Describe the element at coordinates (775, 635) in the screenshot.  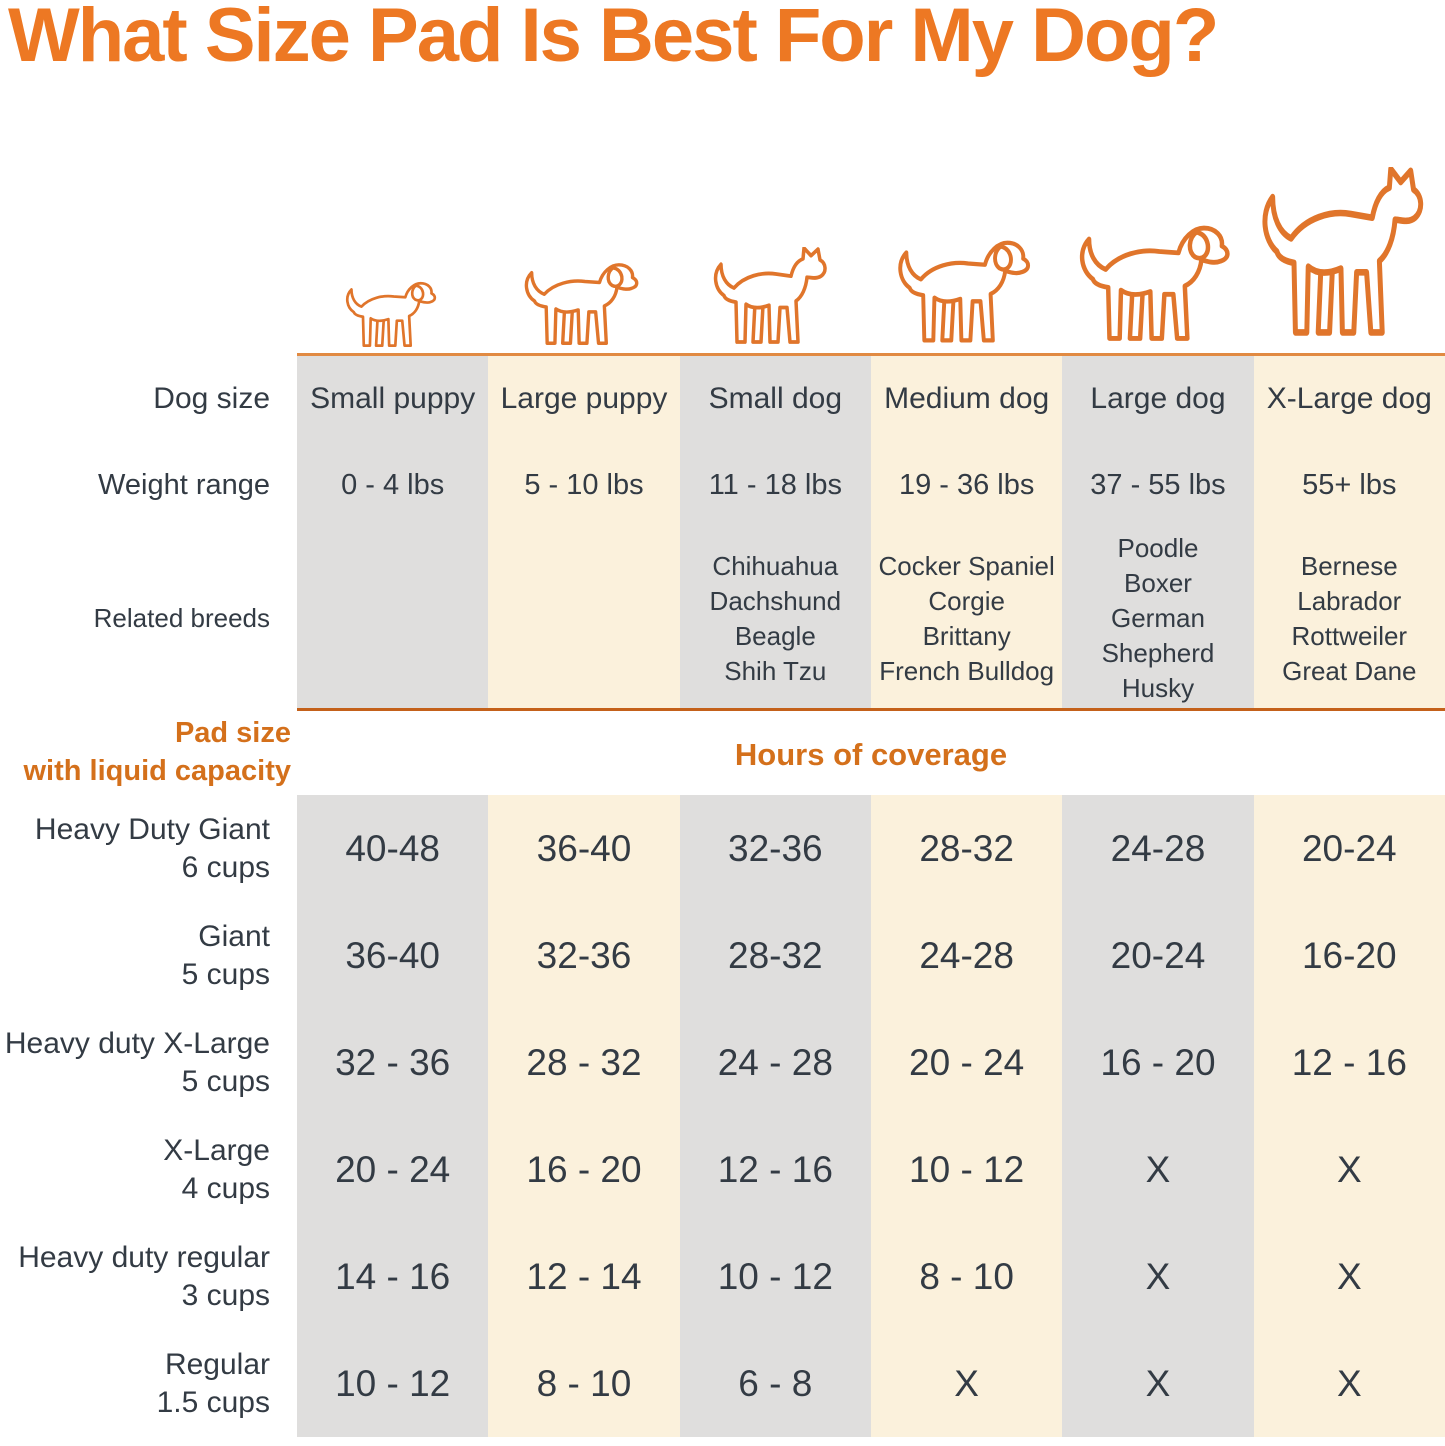
I see `breed: Beagle` at that location.